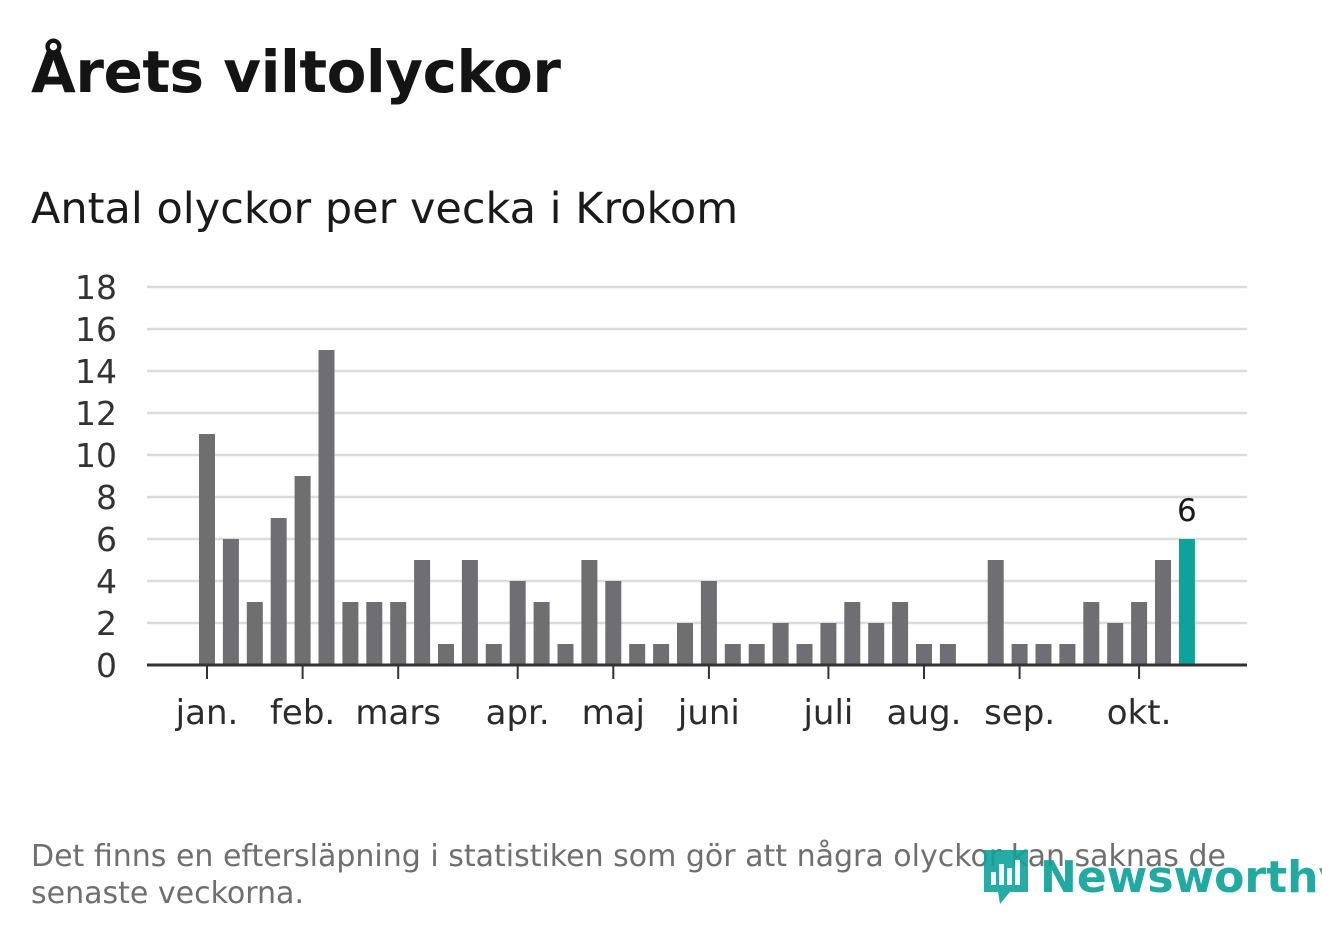 The width and height of the screenshot is (1322, 939). What do you see at coordinates (385, 209) in the screenshot?
I see `chart-subtitle: Antal olyckor per vecka i Krokom` at bounding box center [385, 209].